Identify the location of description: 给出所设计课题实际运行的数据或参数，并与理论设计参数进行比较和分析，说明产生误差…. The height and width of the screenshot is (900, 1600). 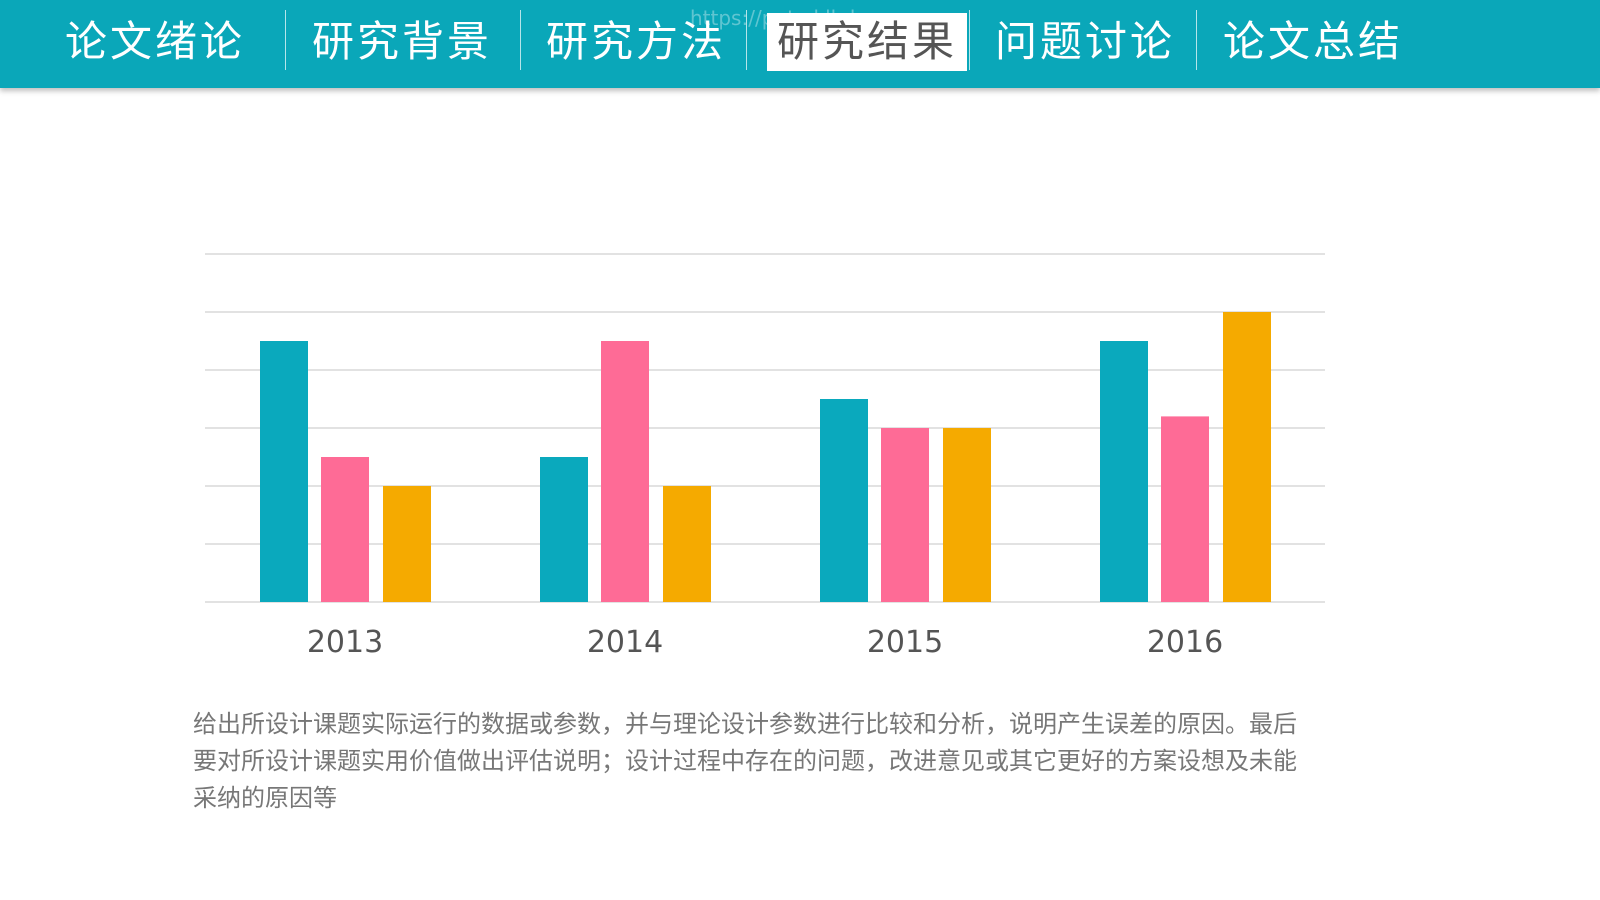
(745, 761).